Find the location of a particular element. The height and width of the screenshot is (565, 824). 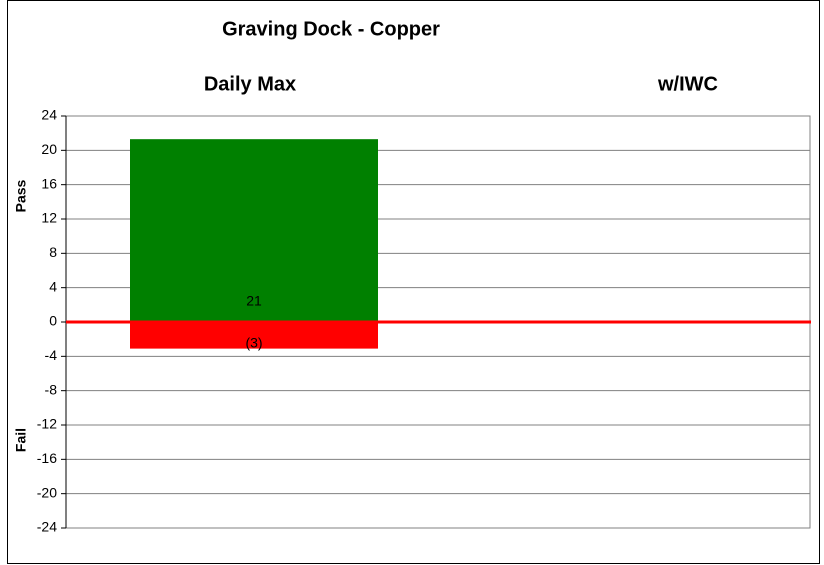

y-tick-label: 8 is located at coordinates (53, 252).